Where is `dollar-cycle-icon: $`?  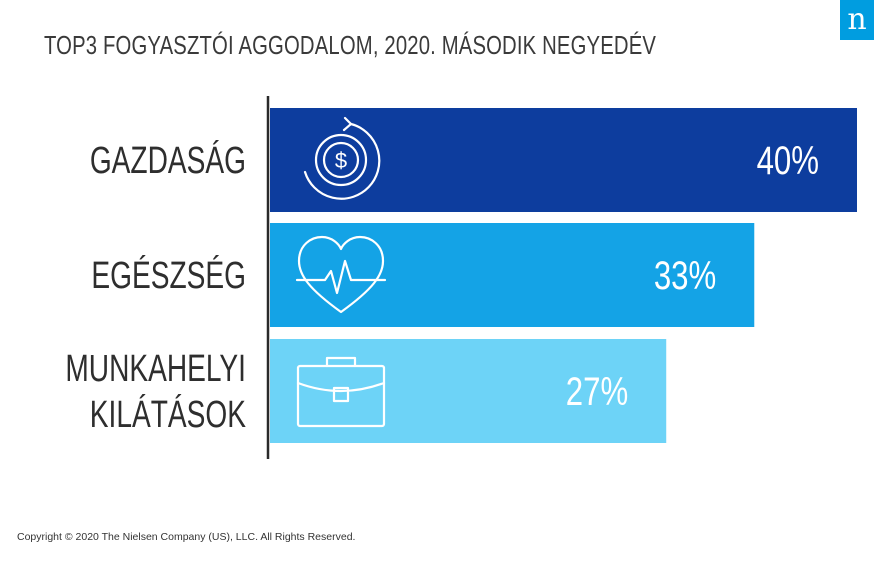 dollar-cycle-icon: $ is located at coordinates (342, 158).